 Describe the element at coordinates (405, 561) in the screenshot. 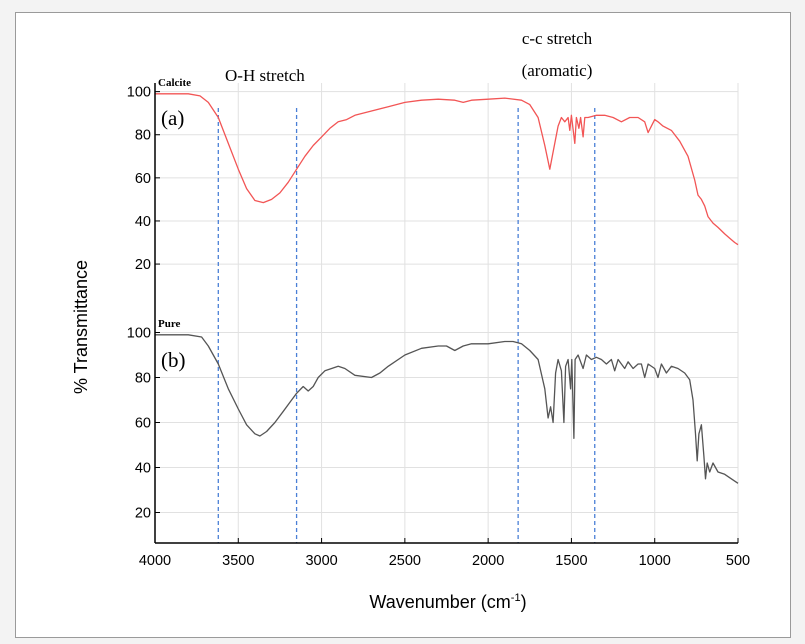

I see `x-tick-label-3: 2500` at that location.